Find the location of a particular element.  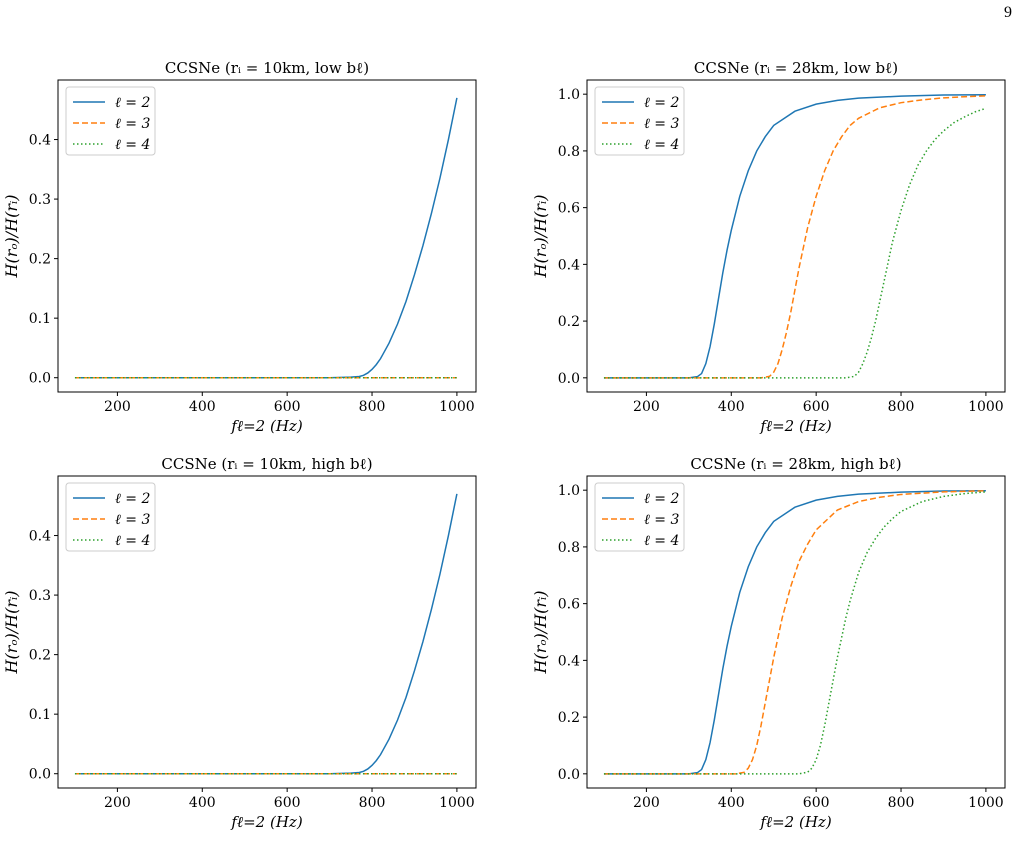

page-number: 9 is located at coordinates (1008, 12).